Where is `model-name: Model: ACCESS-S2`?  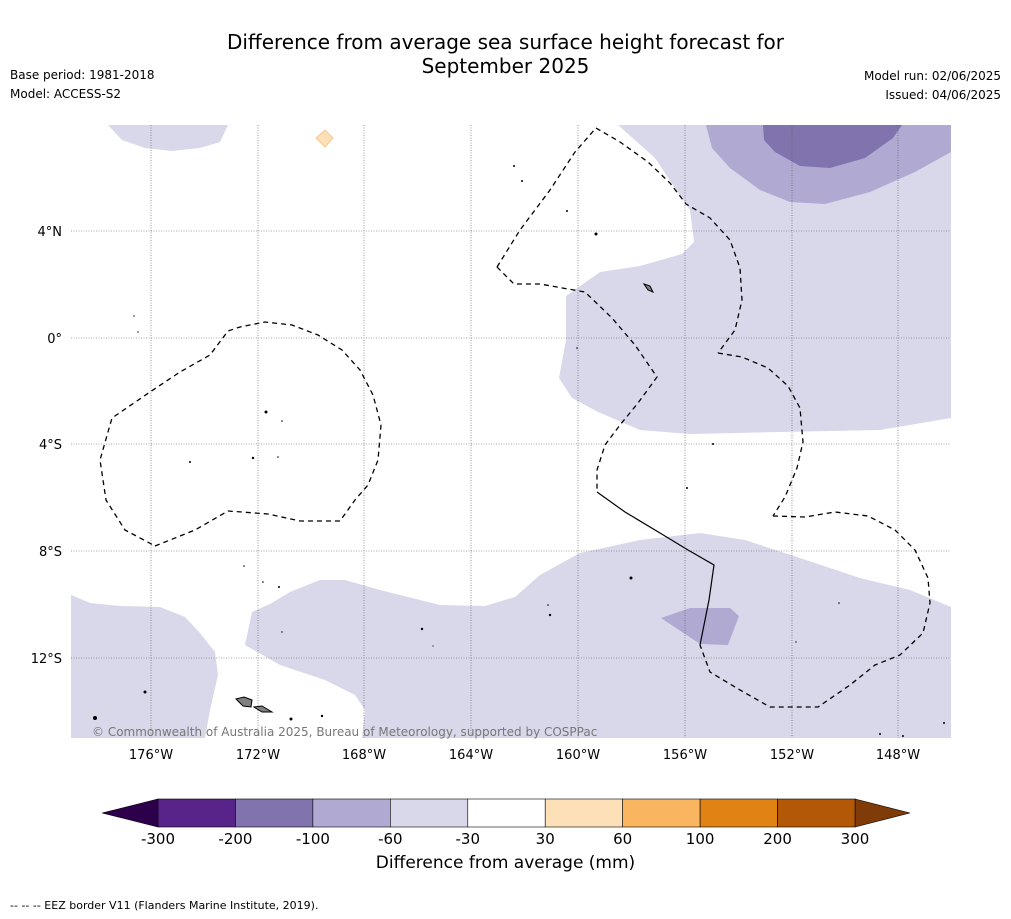 model-name: Model: ACCESS-S2 is located at coordinates (66, 94).